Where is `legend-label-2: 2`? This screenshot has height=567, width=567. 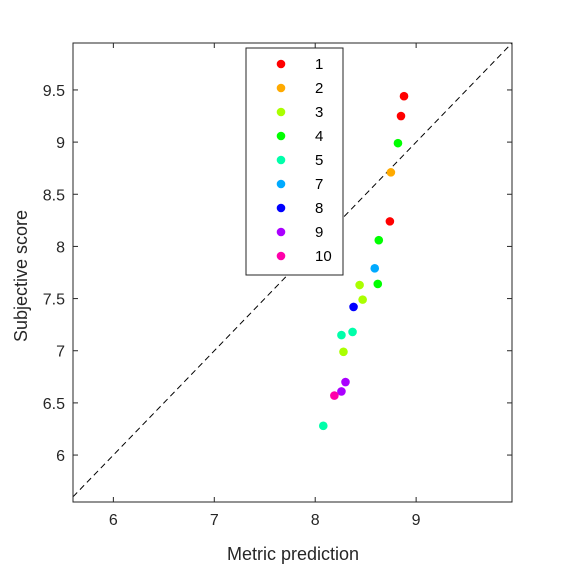
legend-label-2: 2 is located at coordinates (319, 88).